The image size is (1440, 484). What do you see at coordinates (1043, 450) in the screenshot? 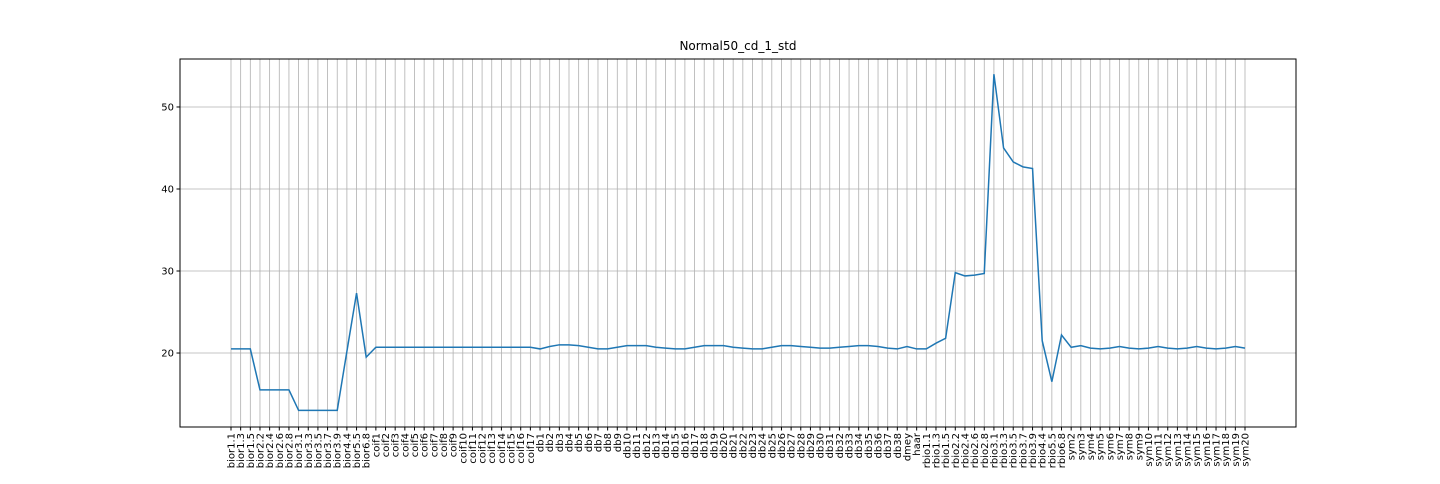
I see `x-tick-label: rbio4.4` at bounding box center [1043, 450].